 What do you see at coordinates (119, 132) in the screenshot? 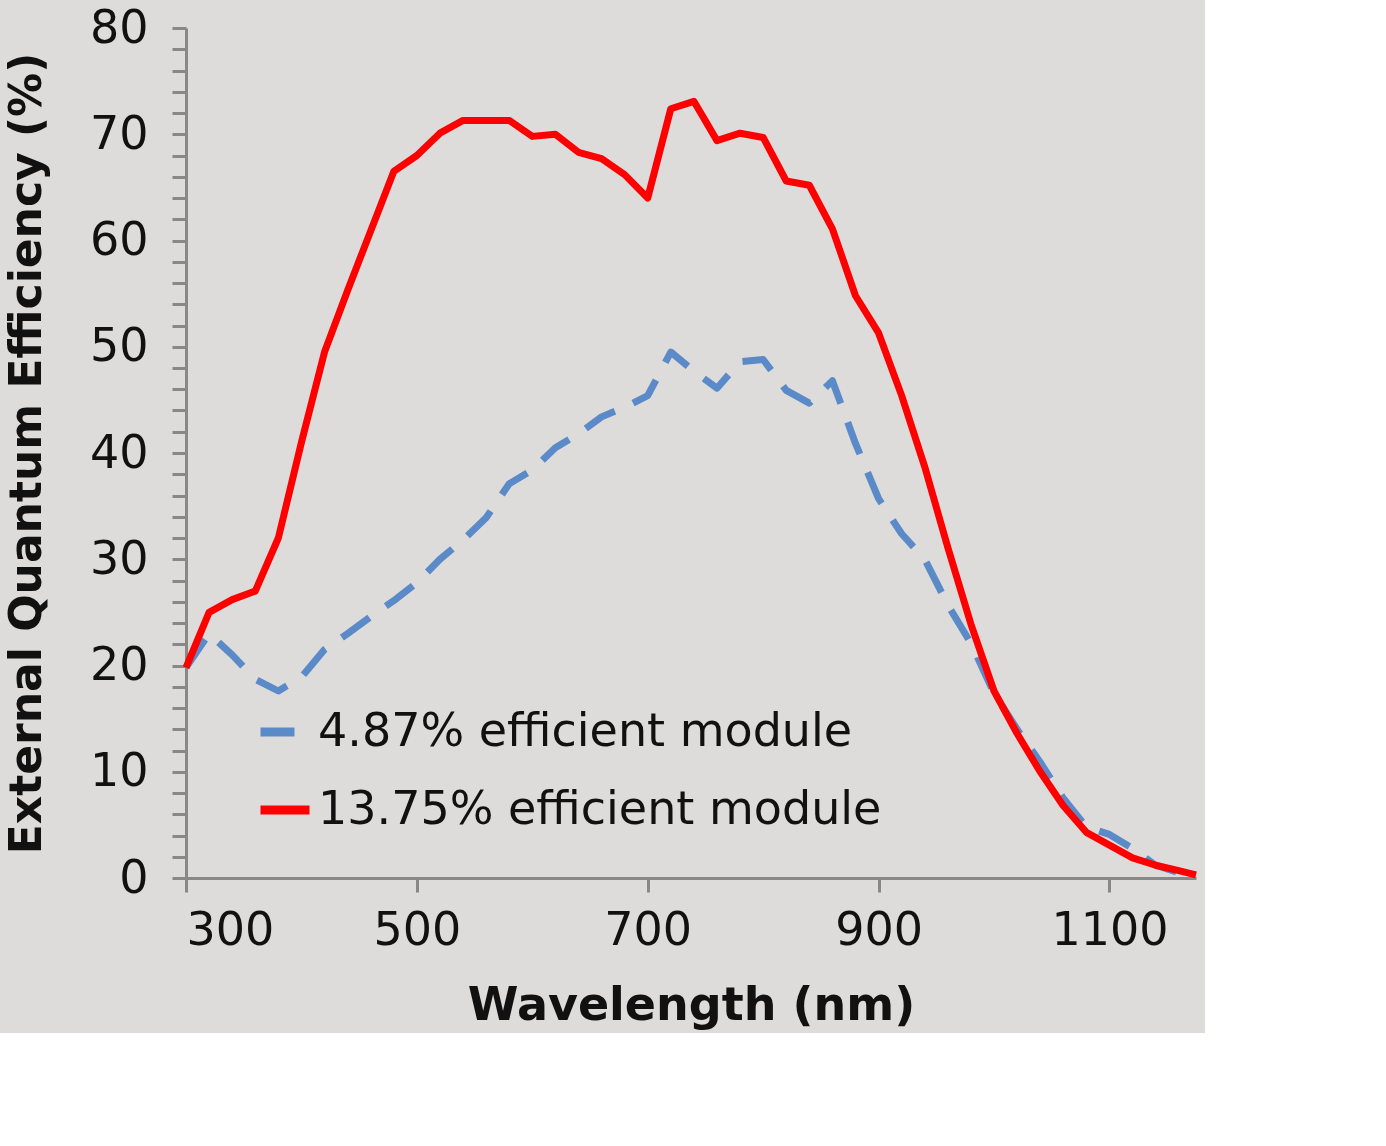
I see `y-tick-label: 70` at bounding box center [119, 132].